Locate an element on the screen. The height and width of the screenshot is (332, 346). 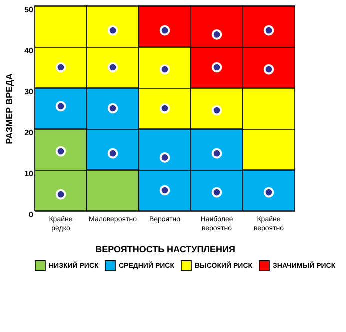
y-tick-label: 50 is located at coordinates (29, 10).